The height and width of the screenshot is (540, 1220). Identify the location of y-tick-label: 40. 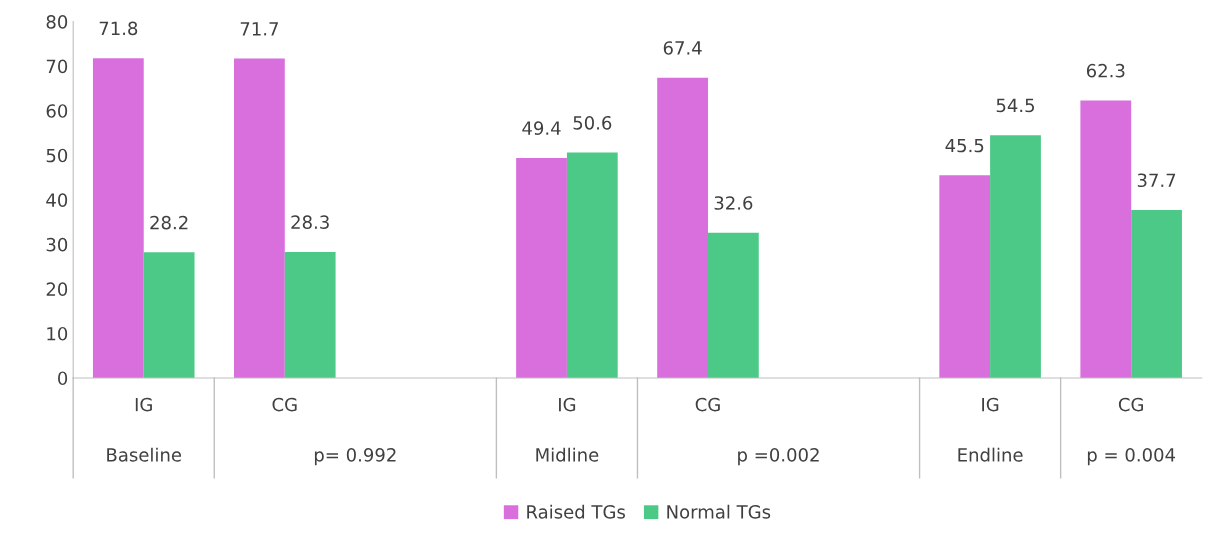
(57, 200).